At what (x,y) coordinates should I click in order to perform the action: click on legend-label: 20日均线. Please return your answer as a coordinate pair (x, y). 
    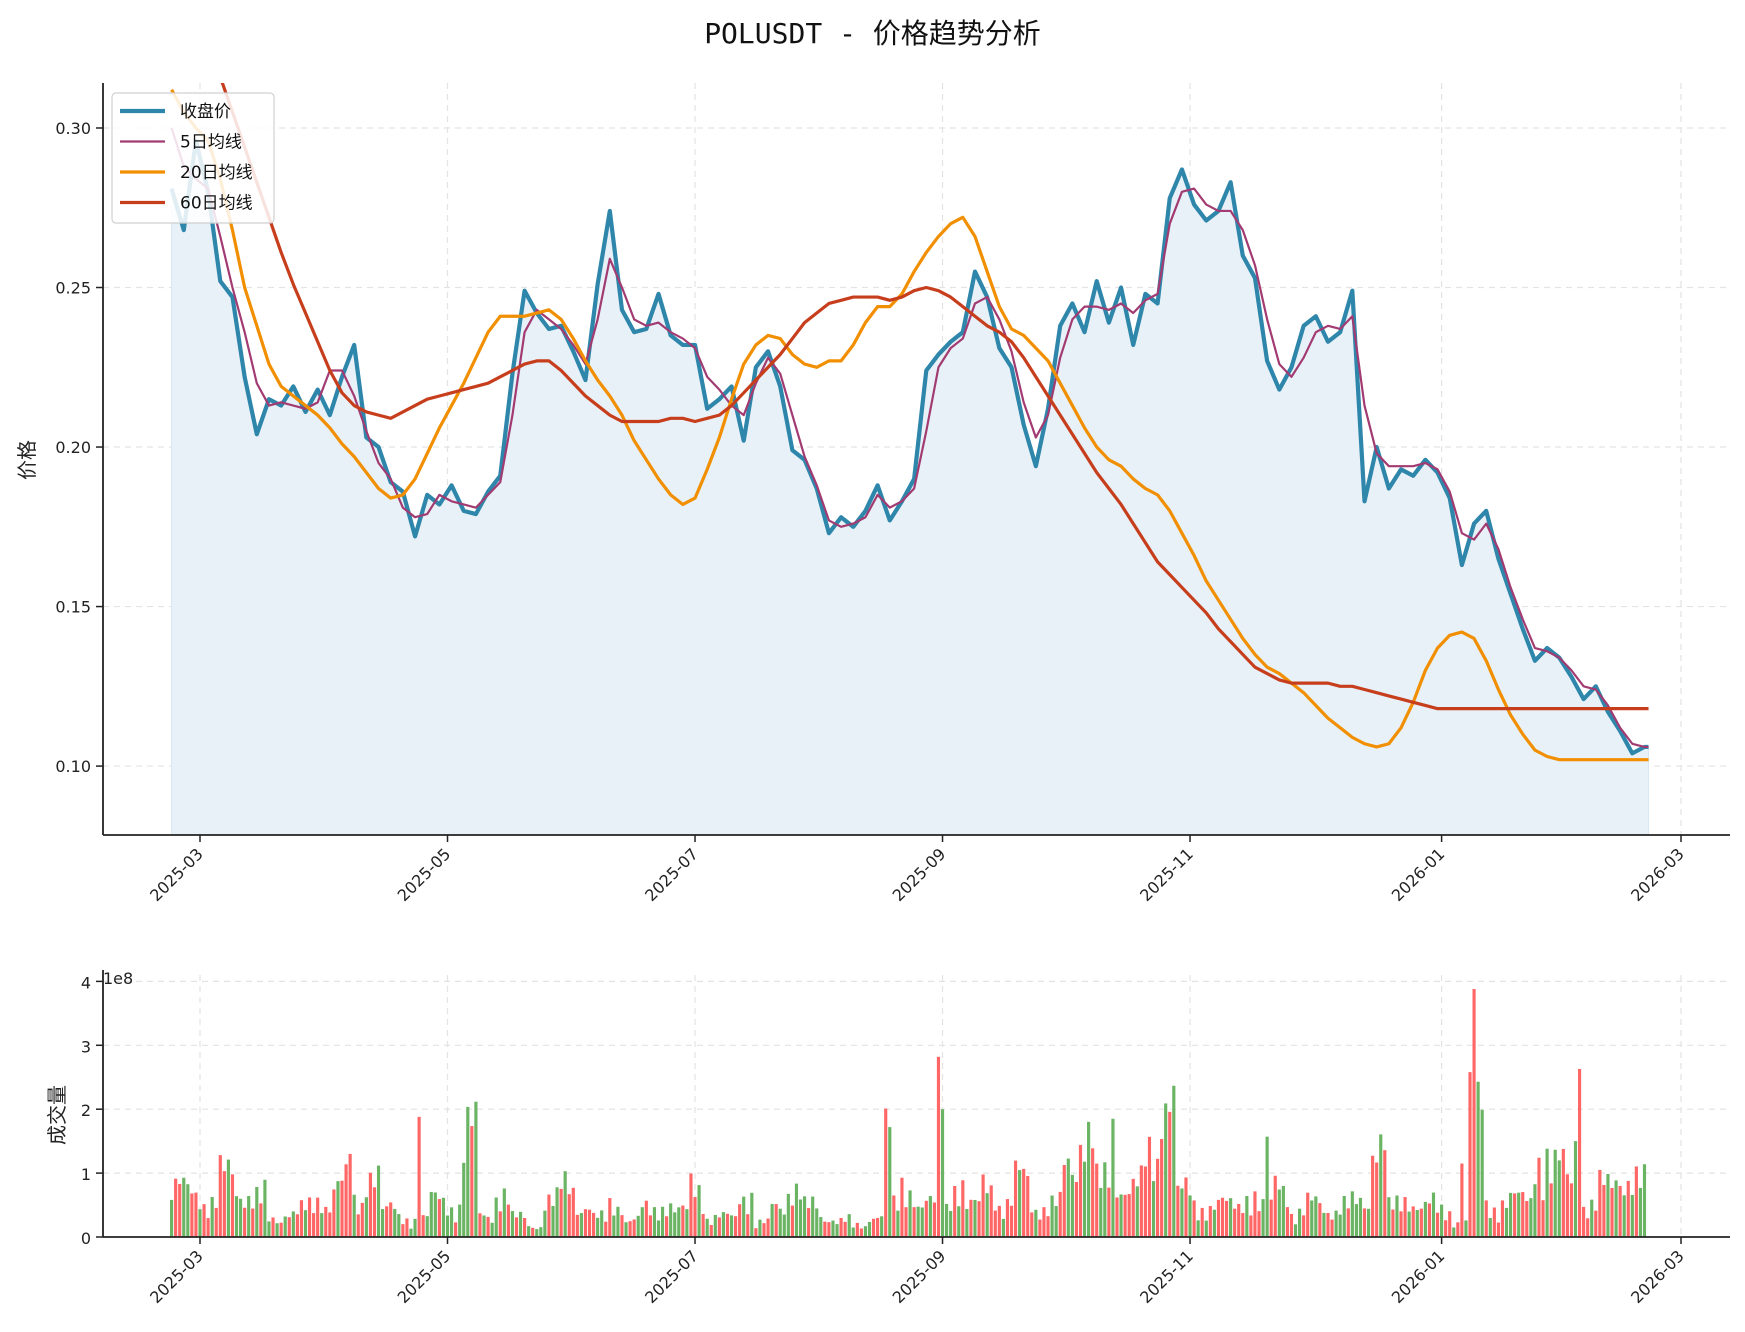
    Looking at the image, I should click on (216, 173).